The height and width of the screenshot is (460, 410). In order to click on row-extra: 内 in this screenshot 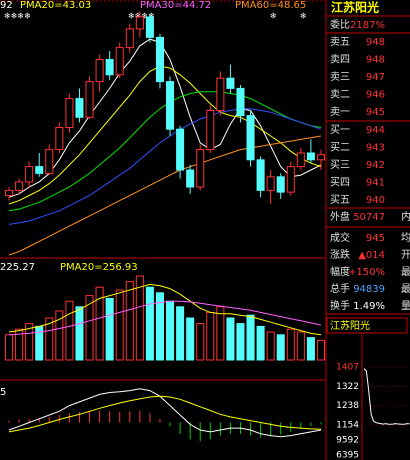, I will do `click(405, 216)`.